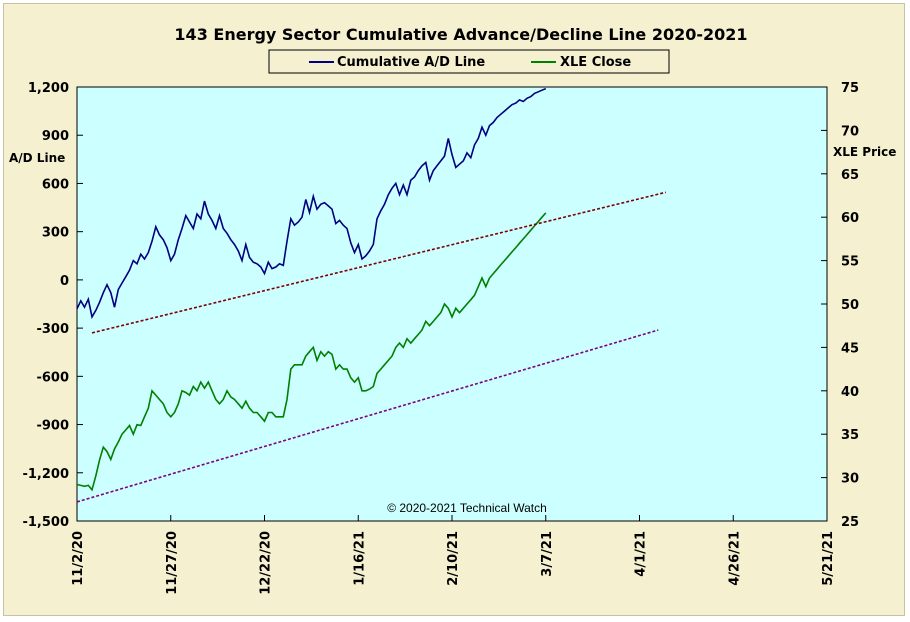 This screenshot has height=622, width=910. I want to click on x-tick-label: 5/21/21, so click(828, 558).